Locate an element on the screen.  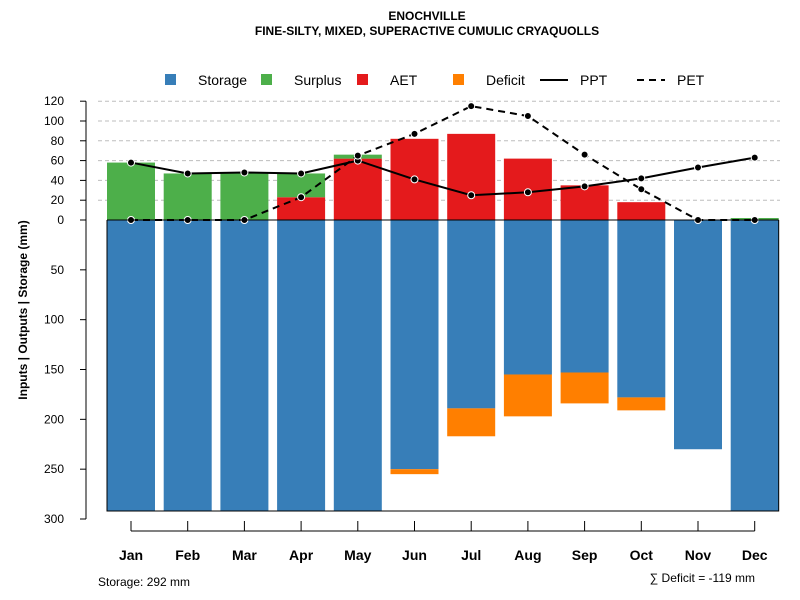
pet-point-jul is located at coordinates (471, 106).